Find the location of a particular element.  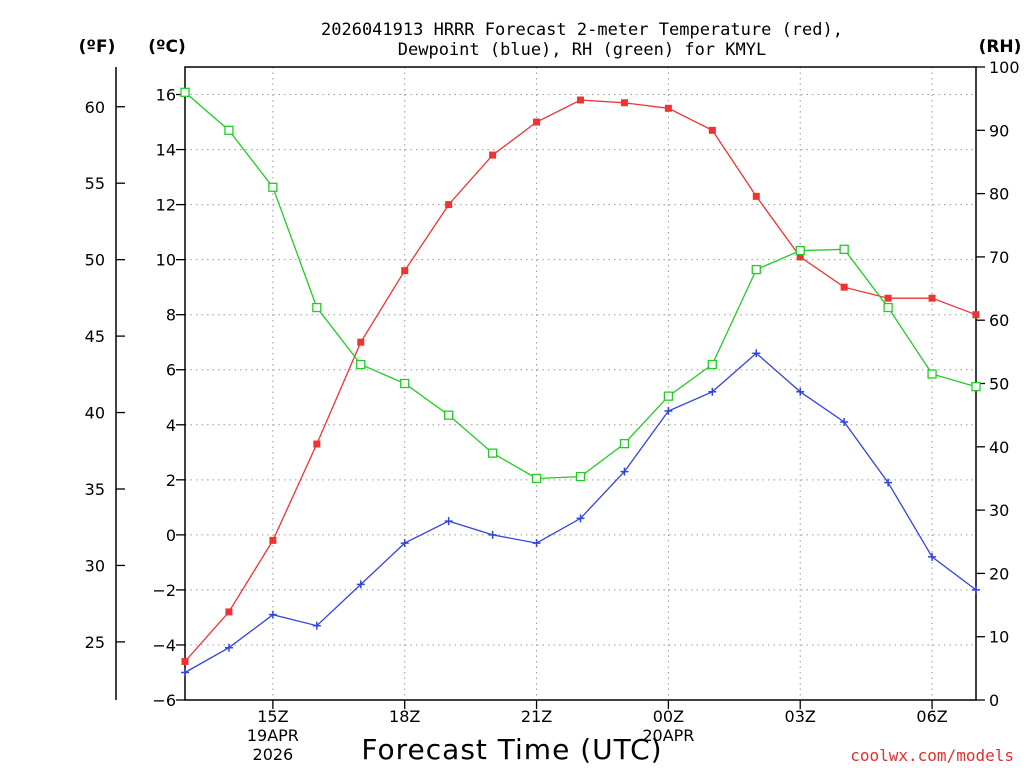

fahrenheit-tick-label: 35 is located at coordinates (95, 489).